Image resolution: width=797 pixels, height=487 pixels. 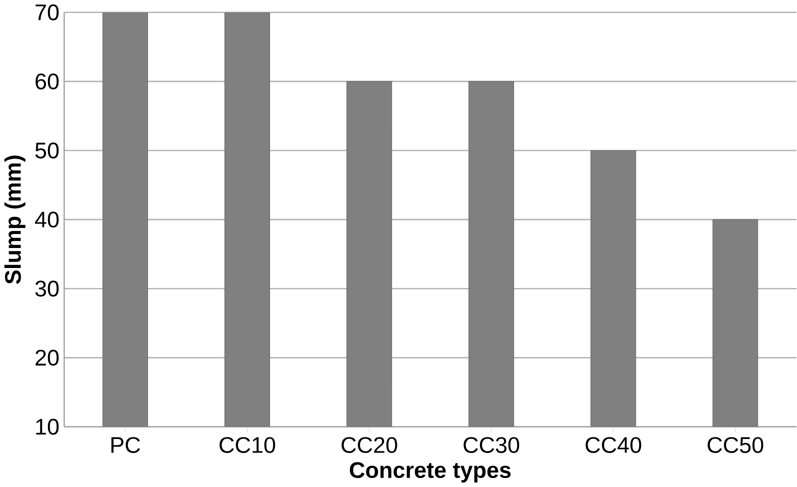 What do you see at coordinates (15, 220) in the screenshot?
I see `y-axis-title: Slump (mm)` at bounding box center [15, 220].